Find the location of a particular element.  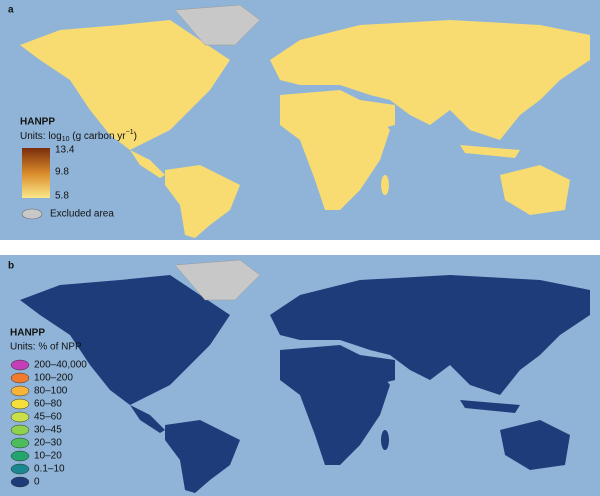

legend-label: 30–45 is located at coordinates (48, 430).